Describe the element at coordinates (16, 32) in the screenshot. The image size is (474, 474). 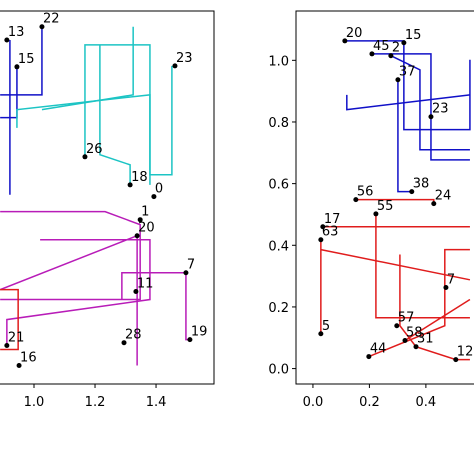
I see `node-label: 13` at that location.